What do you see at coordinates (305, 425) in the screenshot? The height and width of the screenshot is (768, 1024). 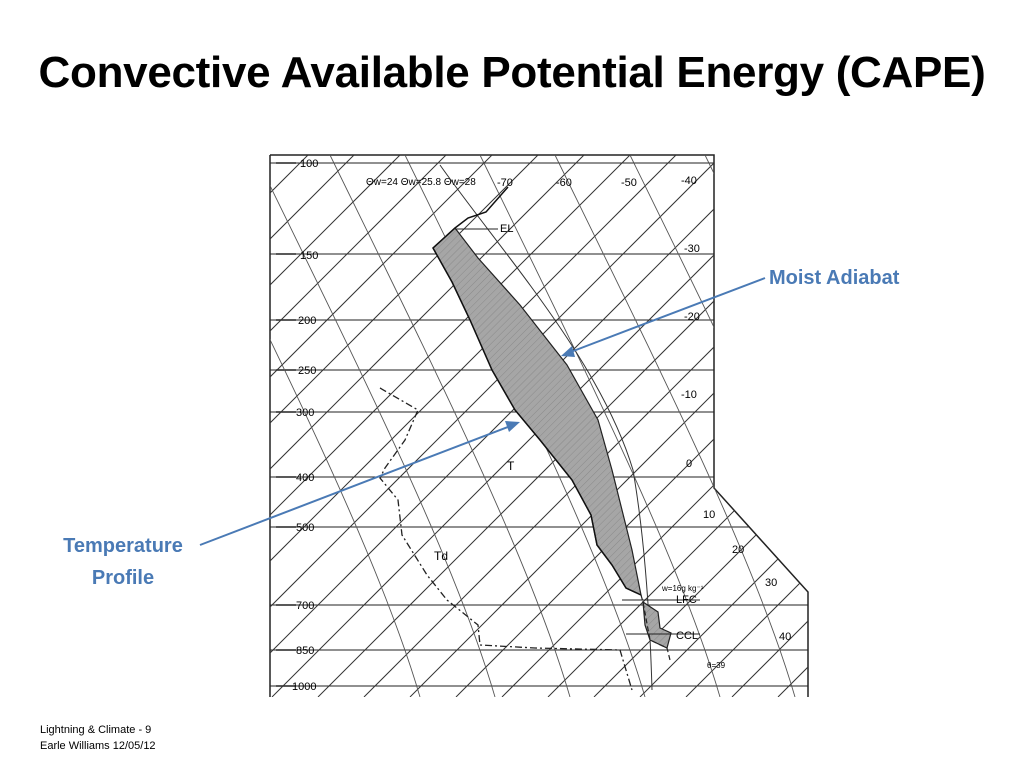 I see `pressure-axis: 100 150 200 250 300 400 500 700 850 1000` at bounding box center [305, 425].